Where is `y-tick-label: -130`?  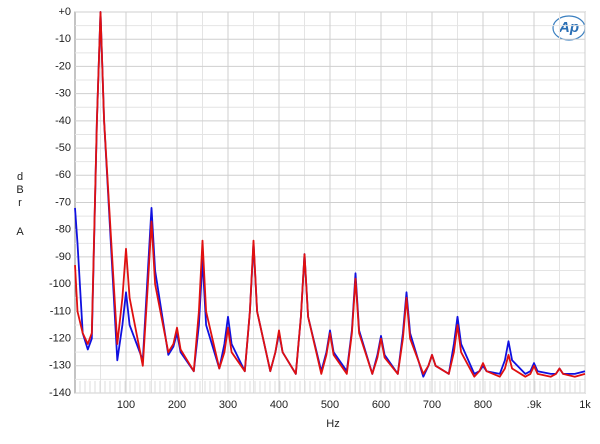 y-tick-label: -130 is located at coordinates (60, 366).